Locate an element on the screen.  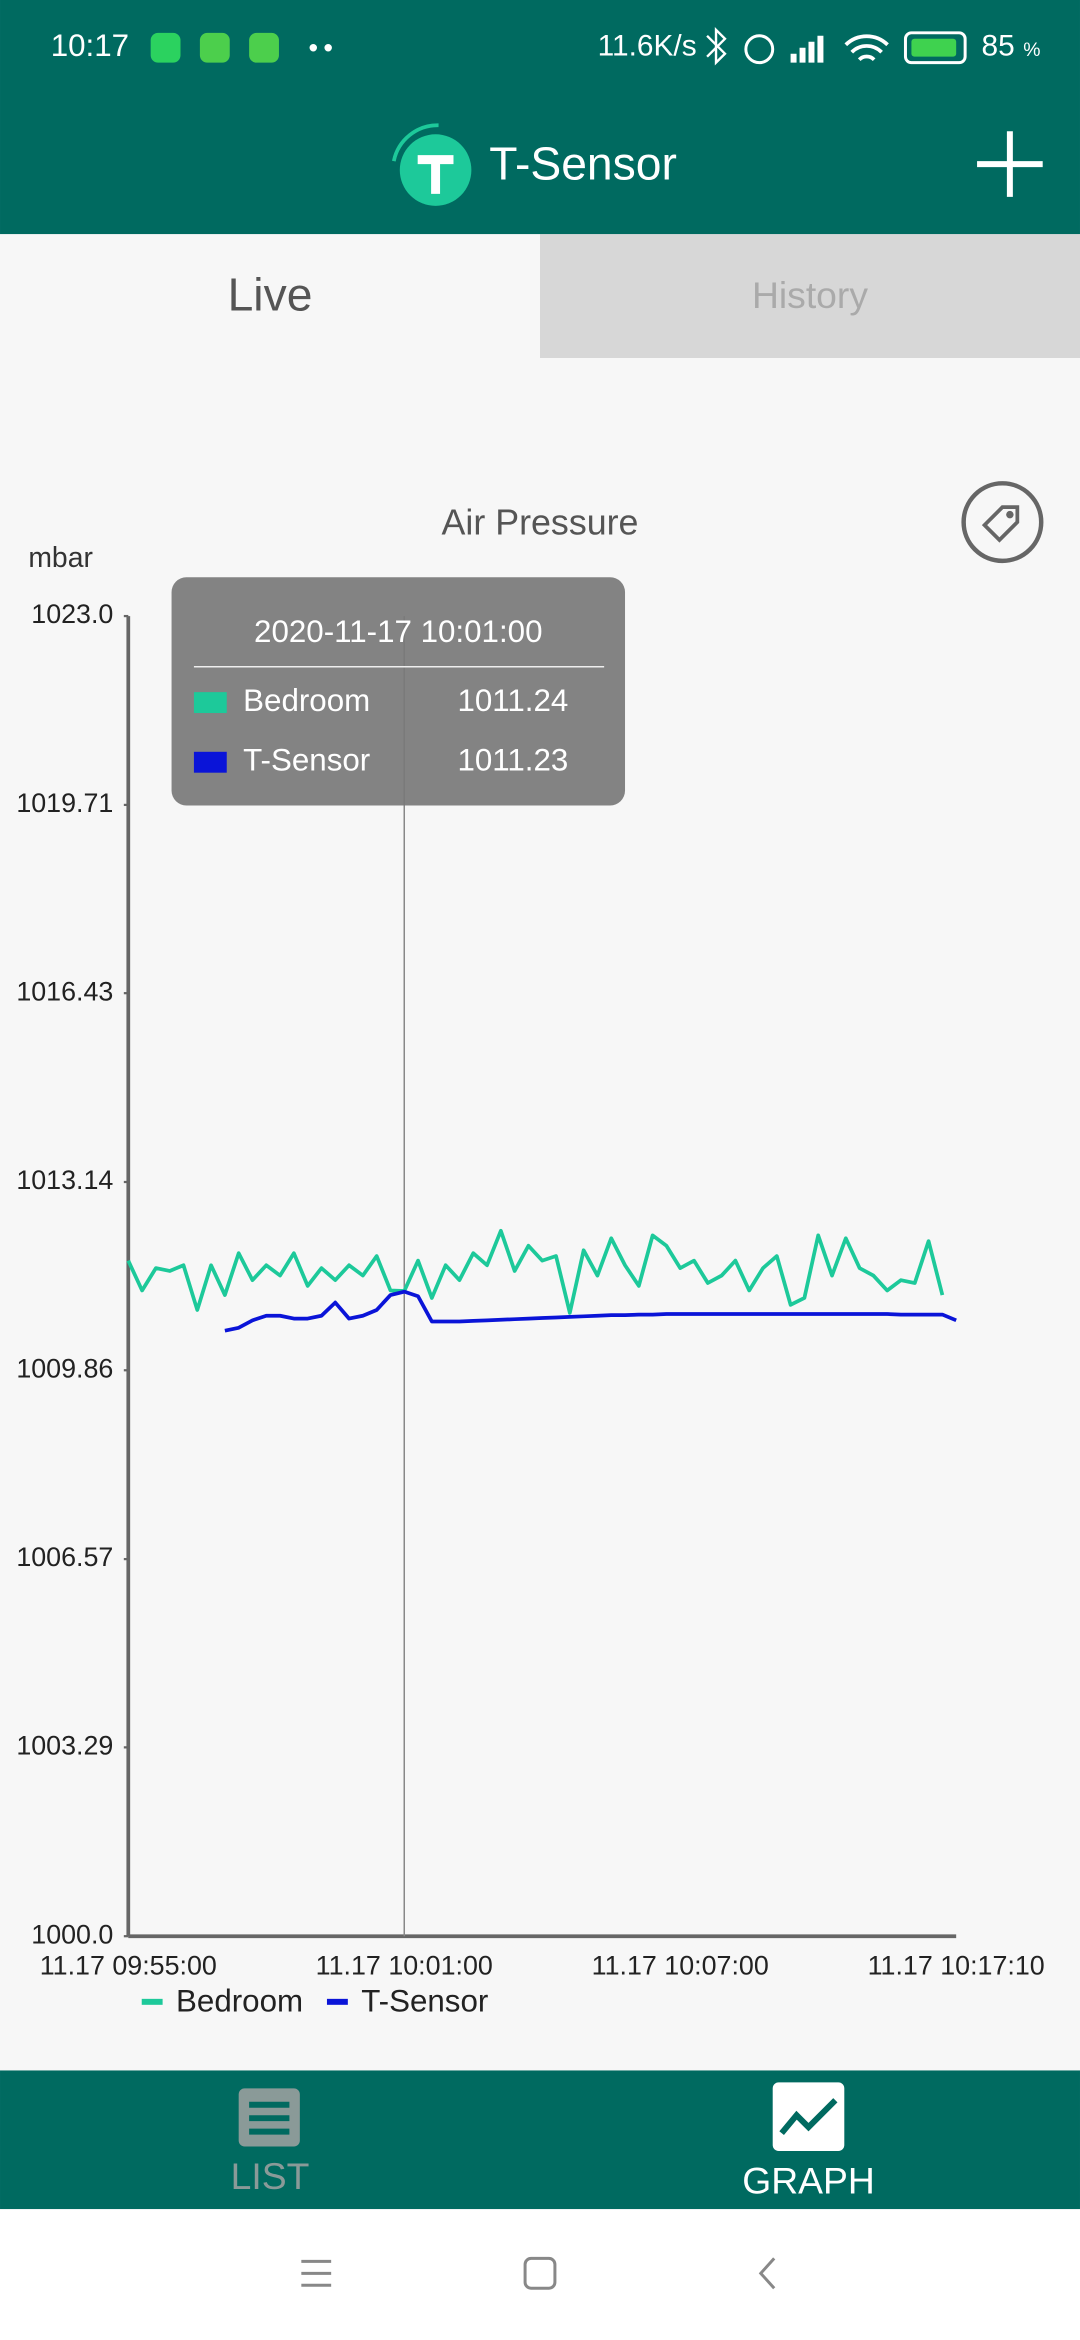
y-tick-label: 1019.71 is located at coordinates (64, 803).